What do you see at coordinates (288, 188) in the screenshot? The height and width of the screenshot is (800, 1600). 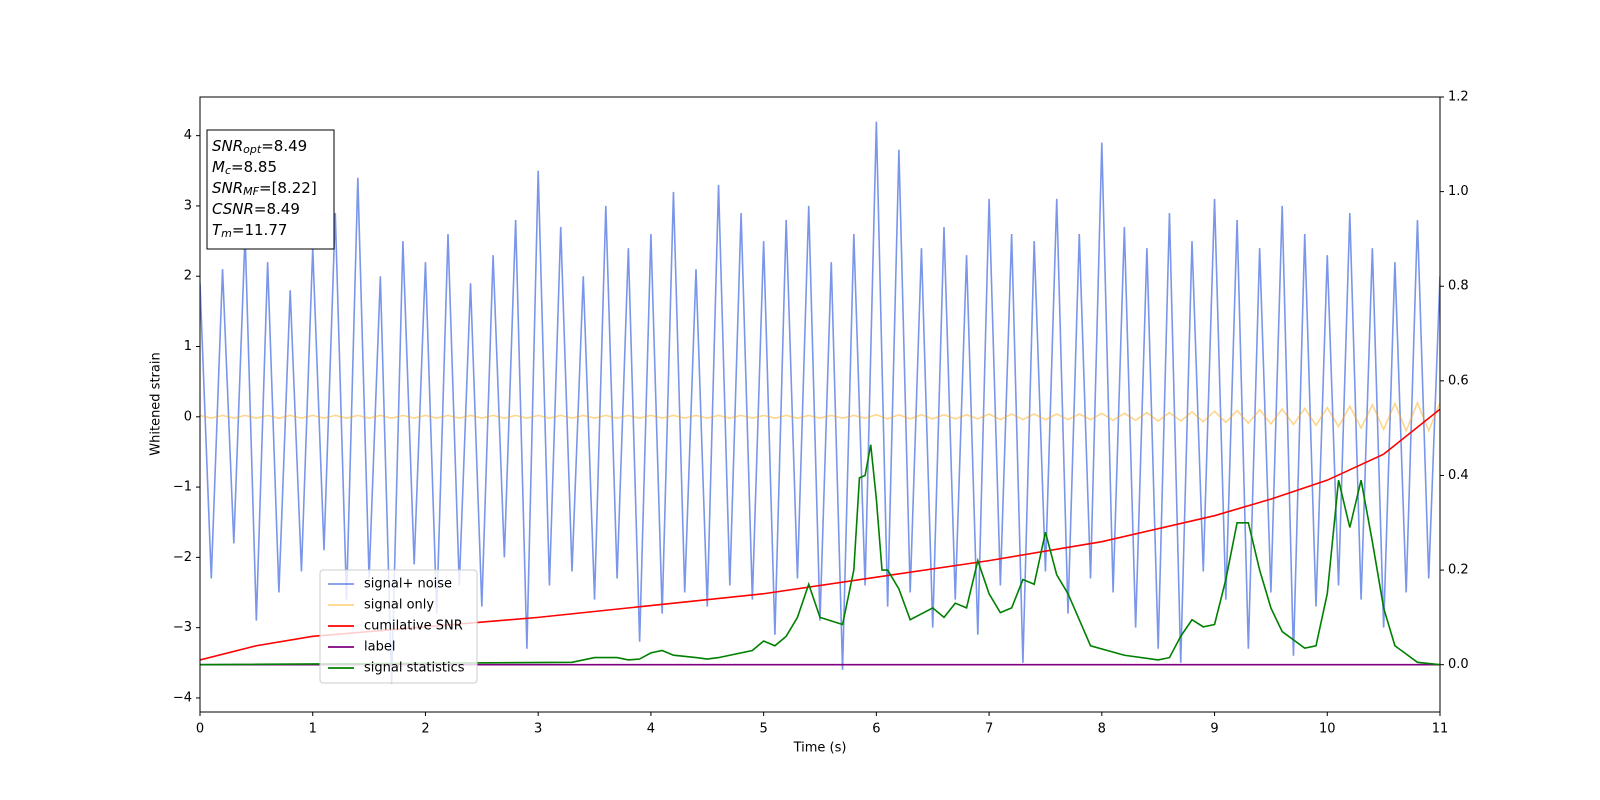 I see `annotation-text: =[8.22]` at bounding box center [288, 188].